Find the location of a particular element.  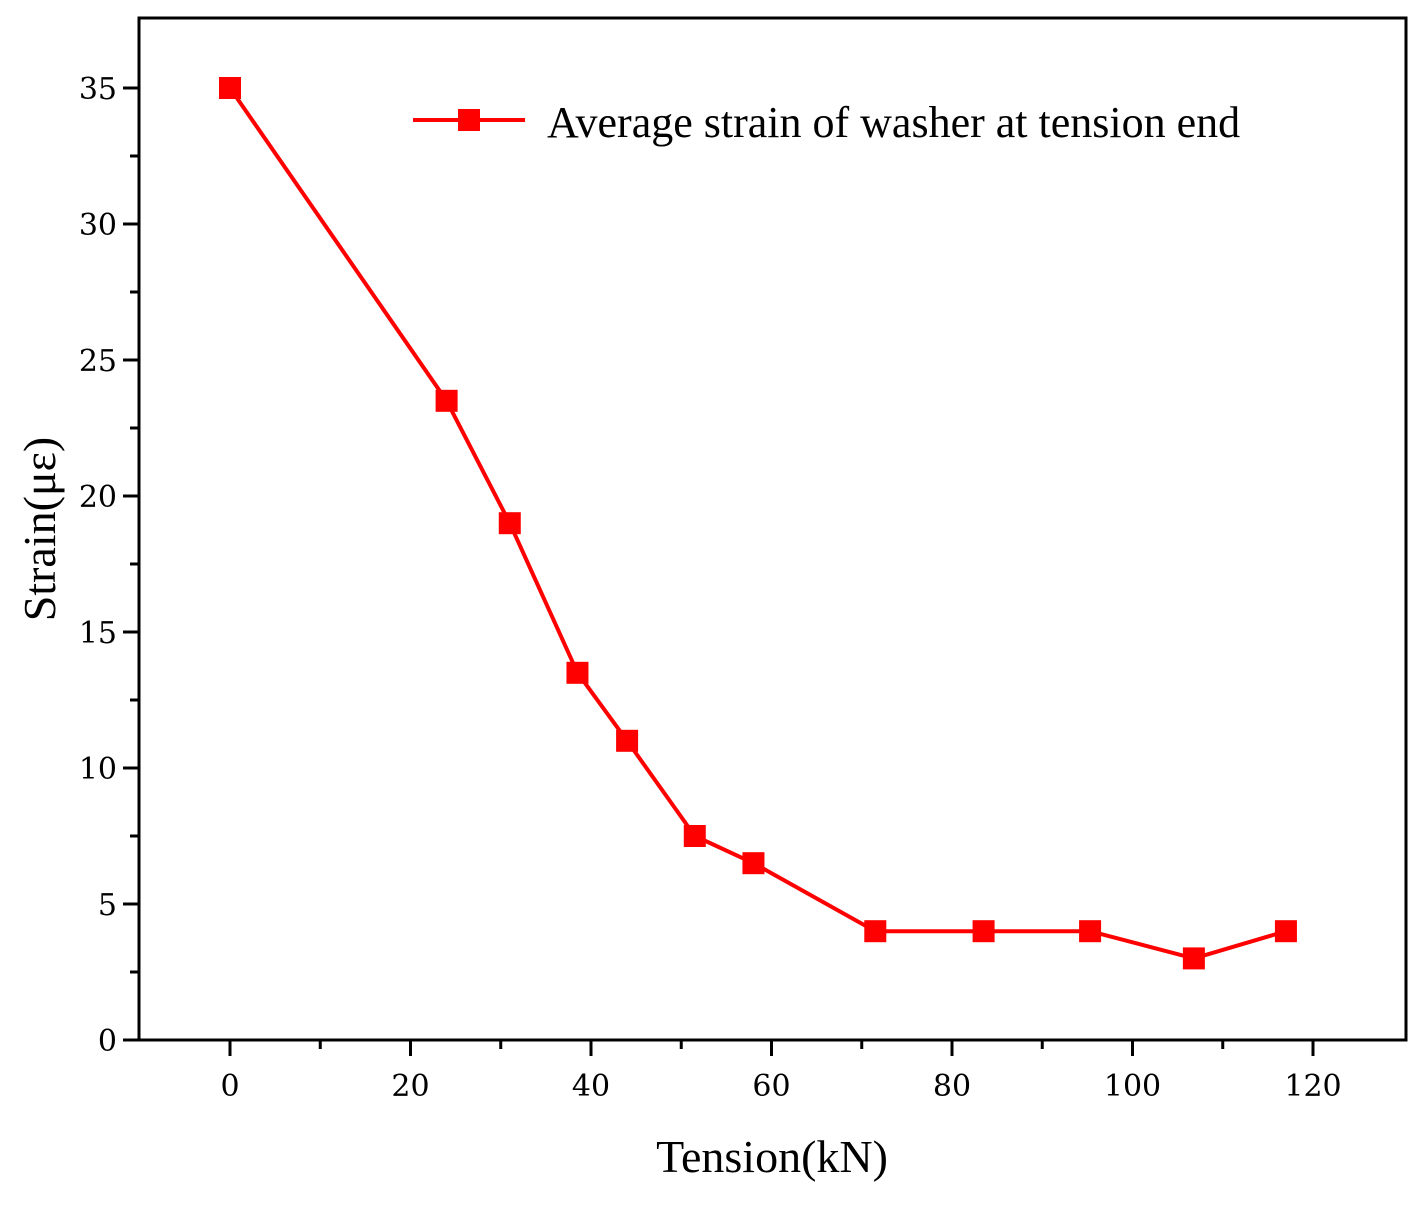

y-tick-label: 0 is located at coordinates (107, 1041).